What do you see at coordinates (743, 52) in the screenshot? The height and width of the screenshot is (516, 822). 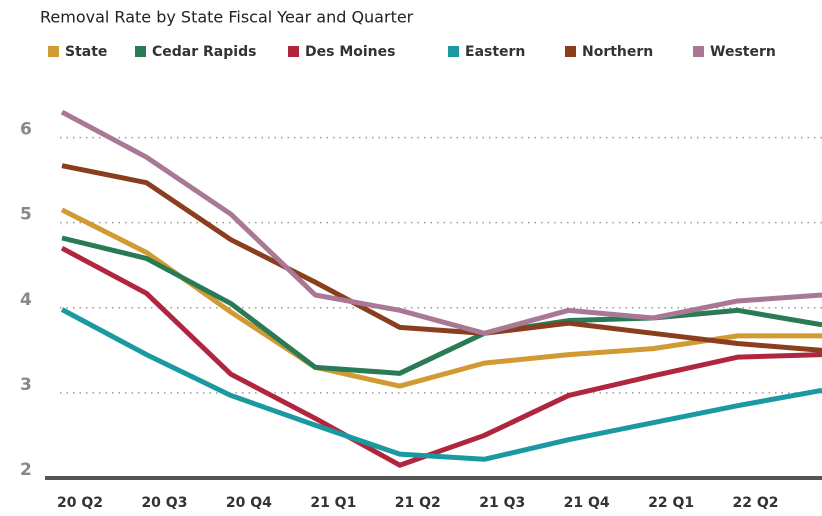 I see `legend-label: Western` at bounding box center [743, 52].